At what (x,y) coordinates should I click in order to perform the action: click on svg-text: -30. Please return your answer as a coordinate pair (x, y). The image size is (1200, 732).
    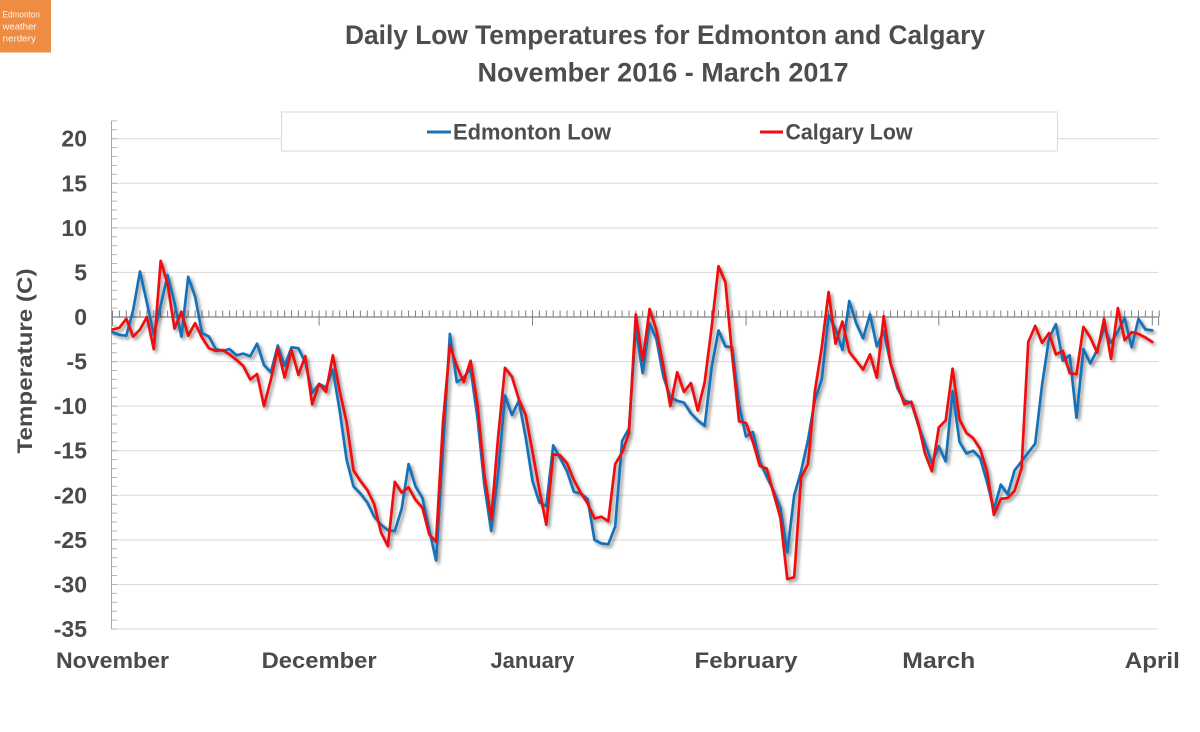
    Looking at the image, I should click on (70, 585).